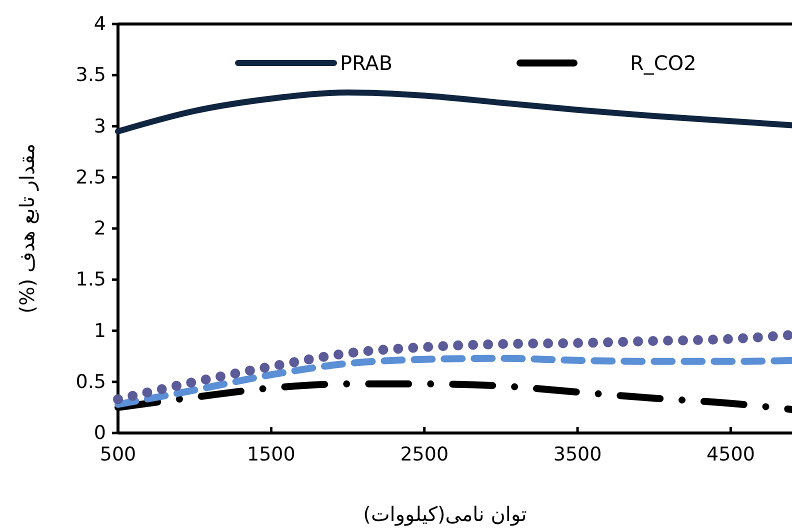 This screenshot has width=792, height=528. I want to click on x-tick-label: 1500, so click(271, 454).